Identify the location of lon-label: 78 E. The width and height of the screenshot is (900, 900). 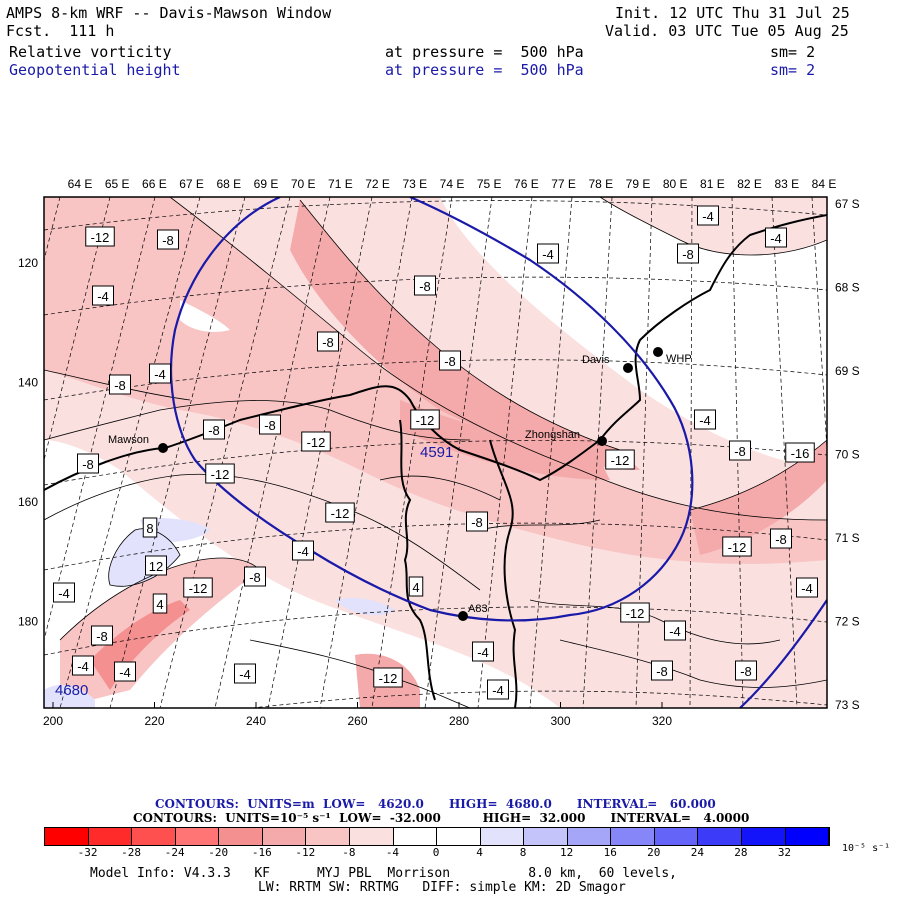
(600, 184).